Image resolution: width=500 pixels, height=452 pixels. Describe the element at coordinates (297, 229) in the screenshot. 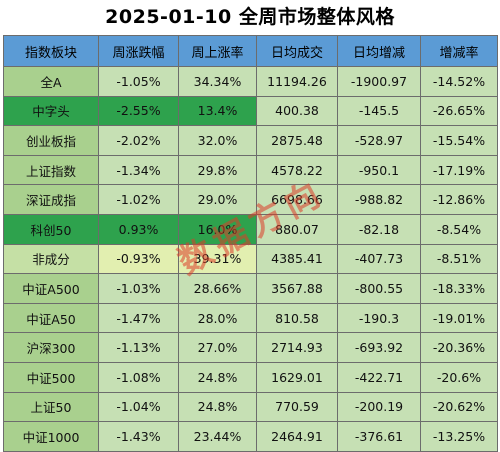

I see `daily-volume-cell: 880.07` at that location.